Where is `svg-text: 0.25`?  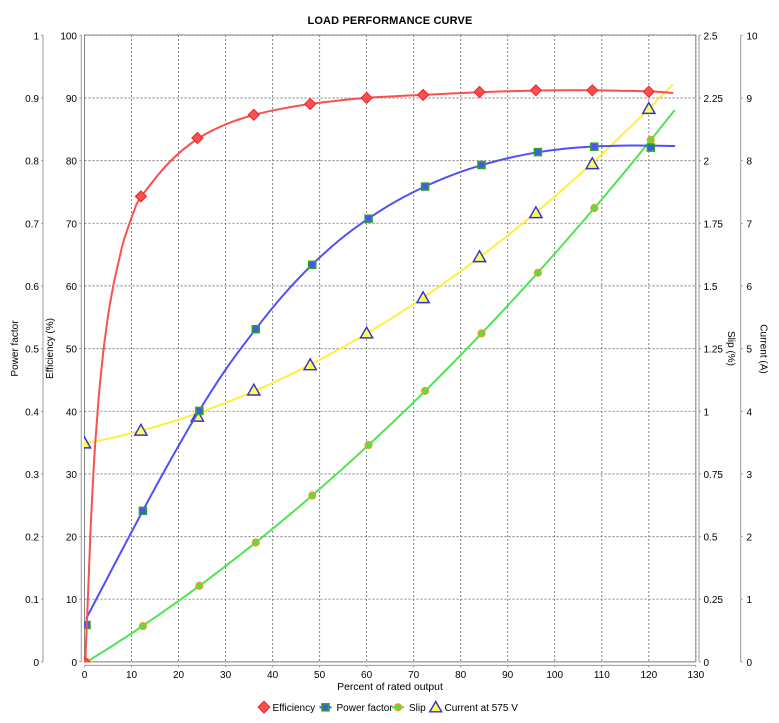
svg-text: 0.25 is located at coordinates (714, 600).